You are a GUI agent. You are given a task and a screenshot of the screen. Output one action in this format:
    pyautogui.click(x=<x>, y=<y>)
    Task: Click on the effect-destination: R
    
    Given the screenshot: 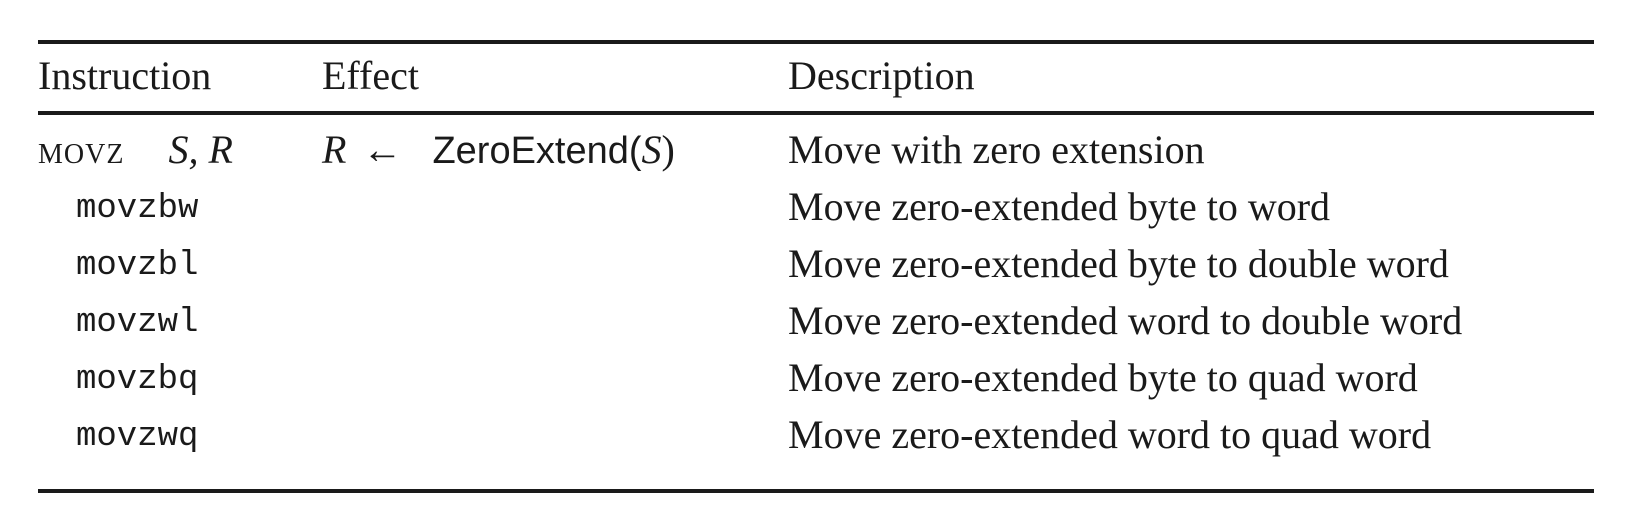 What is the action you would take?
    pyautogui.click(x=334, y=149)
    